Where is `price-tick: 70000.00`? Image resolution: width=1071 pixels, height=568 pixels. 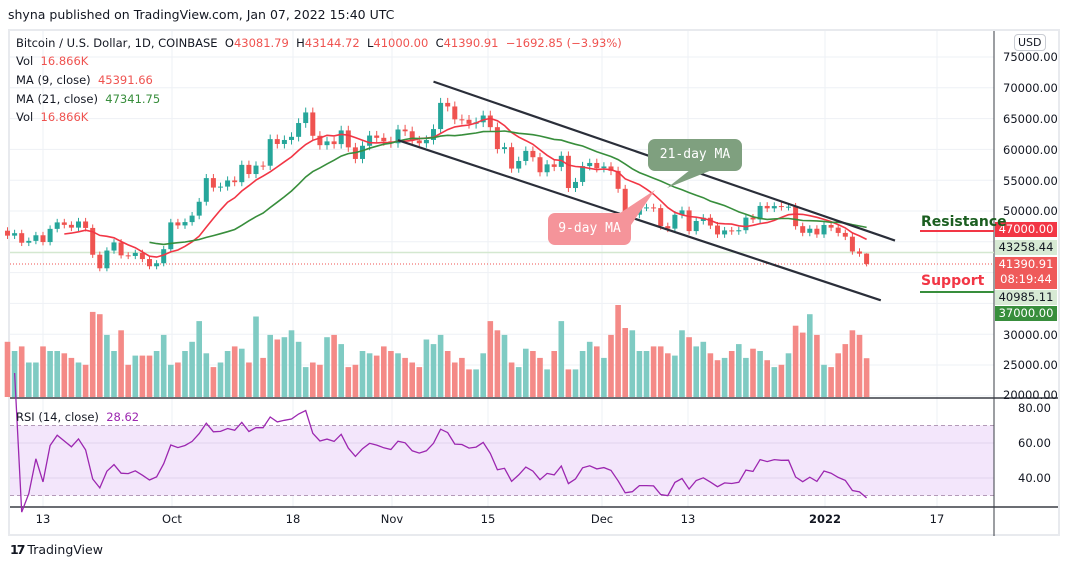
price-tick: 70000.00 is located at coordinates (1030, 88).